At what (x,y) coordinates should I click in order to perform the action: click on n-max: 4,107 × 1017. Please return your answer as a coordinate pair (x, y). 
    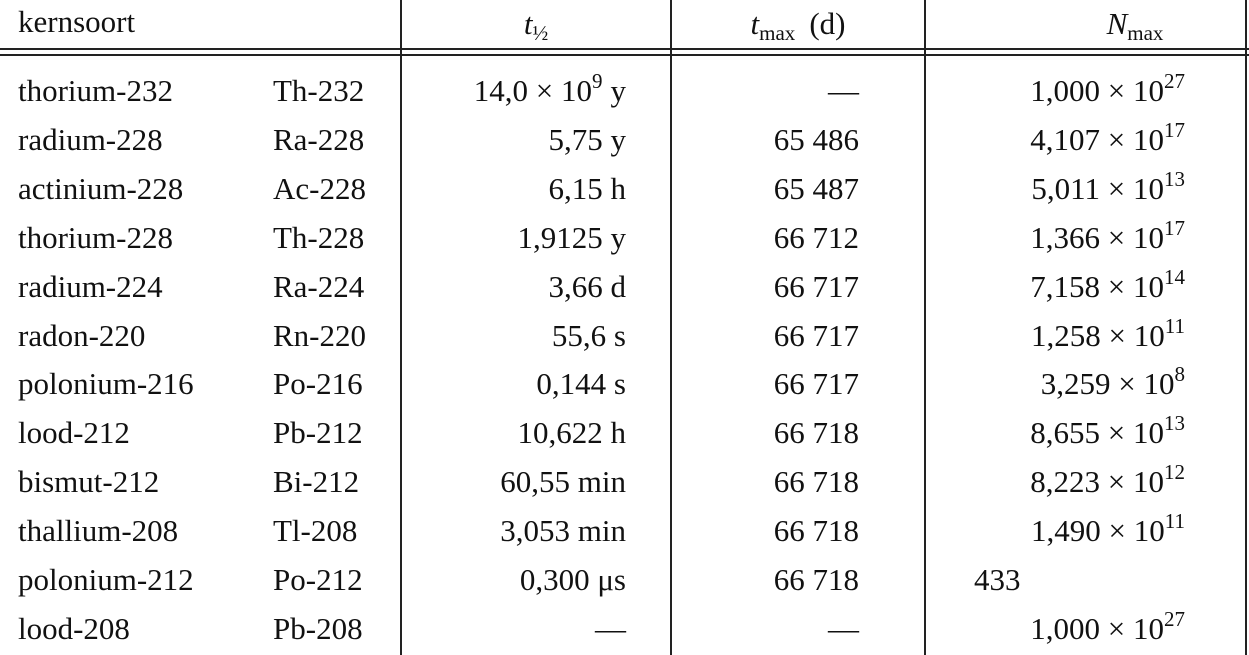
    Looking at the image, I should click on (1055, 140).